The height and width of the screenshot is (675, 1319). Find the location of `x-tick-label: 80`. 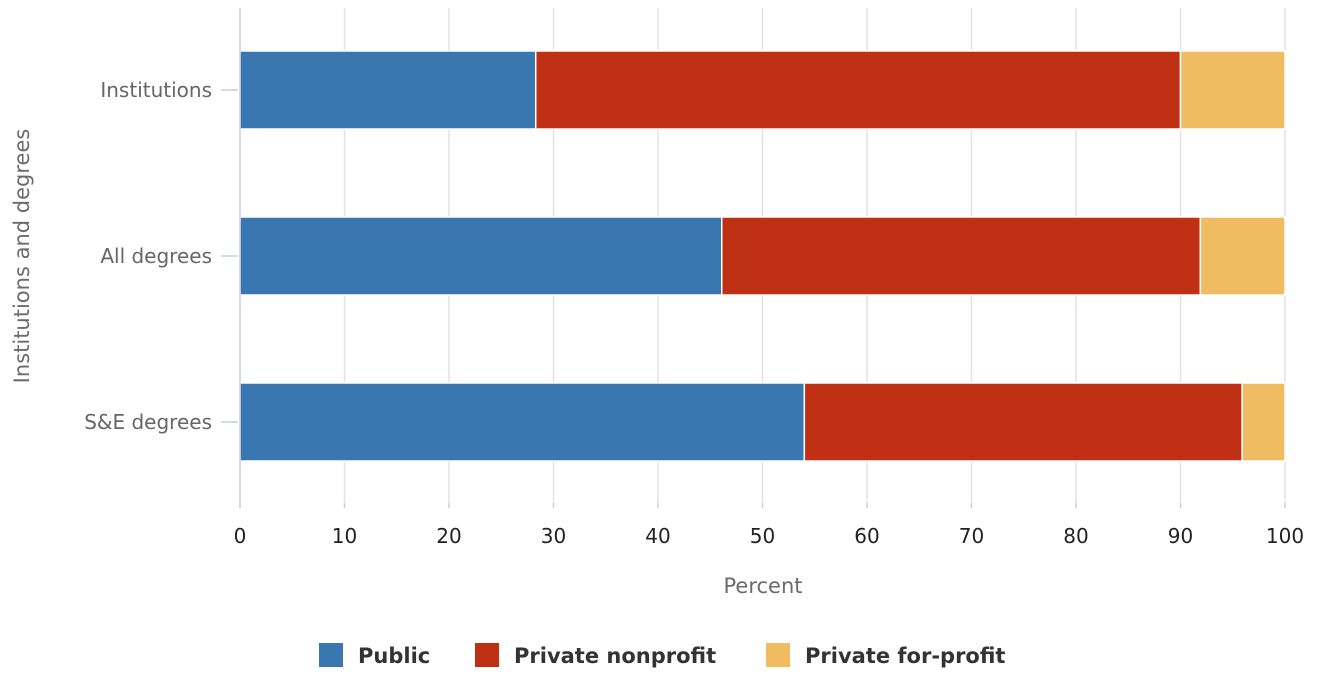

x-tick-label: 80 is located at coordinates (1075, 536).